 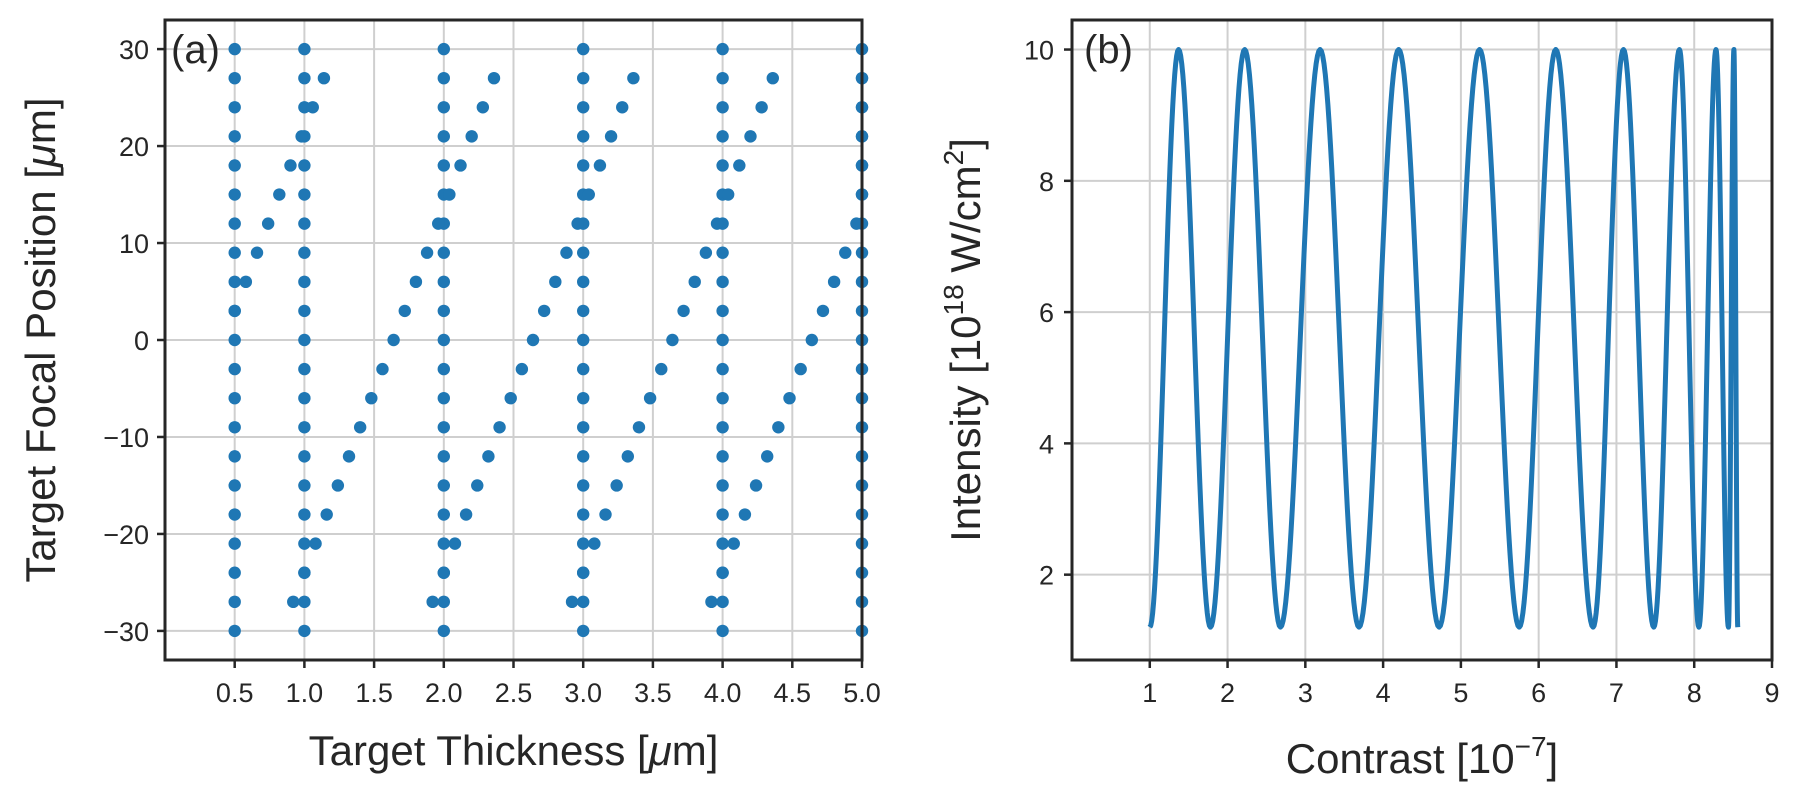 What do you see at coordinates (583, 693) in the screenshot?
I see `a-x-tick-label: 3.0` at bounding box center [583, 693].